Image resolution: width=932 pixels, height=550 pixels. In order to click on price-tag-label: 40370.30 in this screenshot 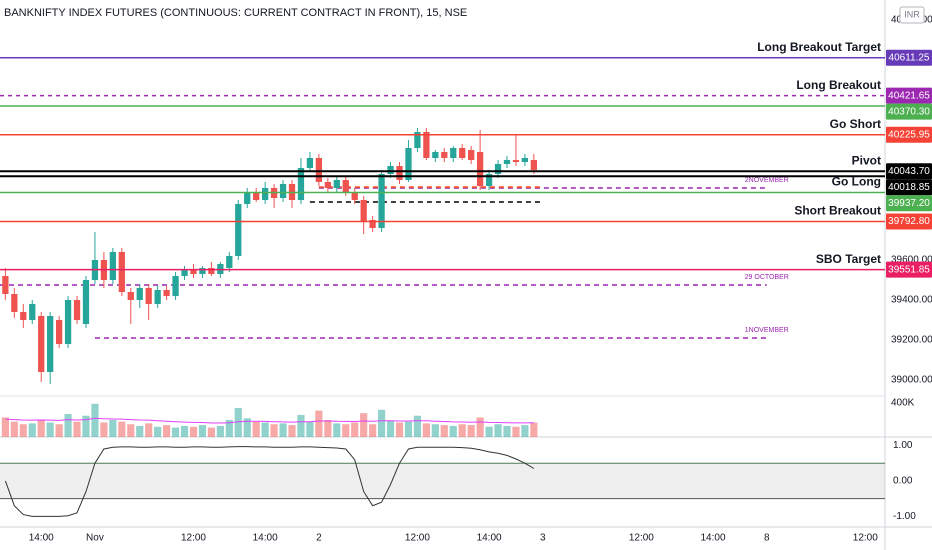, I will do `click(909, 111)`.